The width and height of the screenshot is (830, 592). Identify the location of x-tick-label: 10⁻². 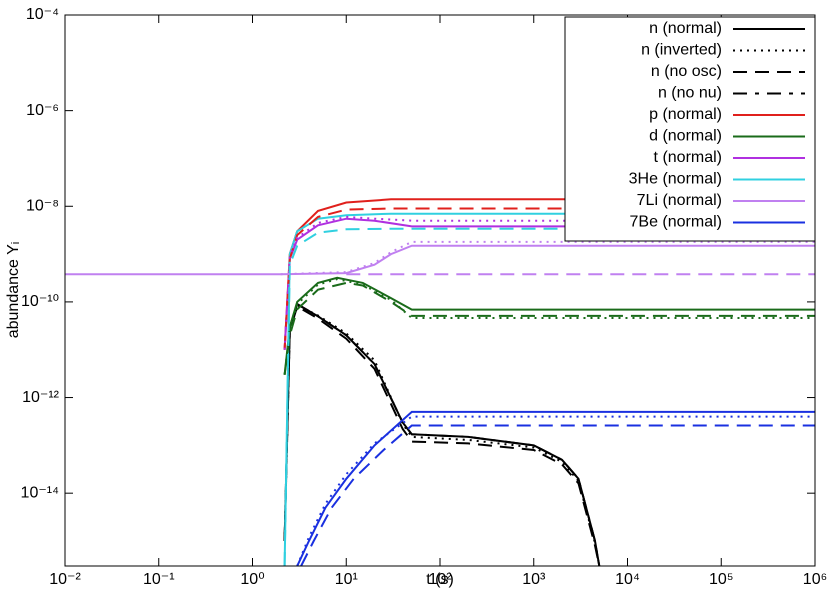
(65, 579).